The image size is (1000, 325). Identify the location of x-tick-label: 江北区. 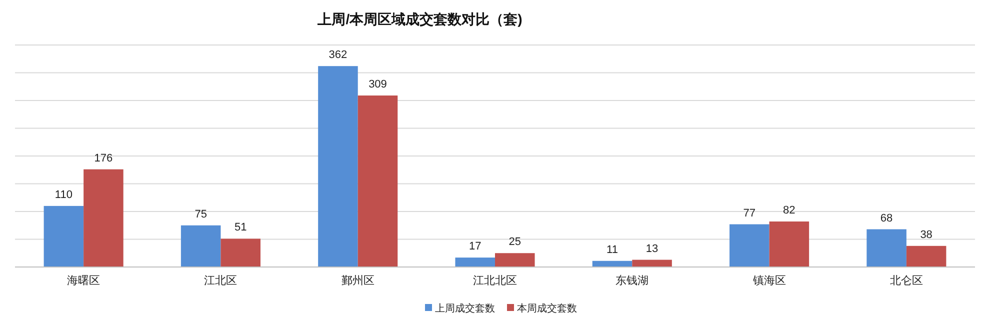
(221, 280).